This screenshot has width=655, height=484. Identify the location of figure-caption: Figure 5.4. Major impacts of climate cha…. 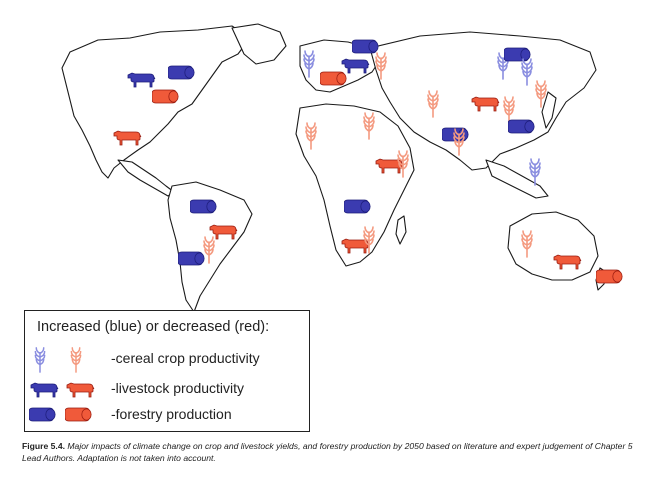
(332, 452).